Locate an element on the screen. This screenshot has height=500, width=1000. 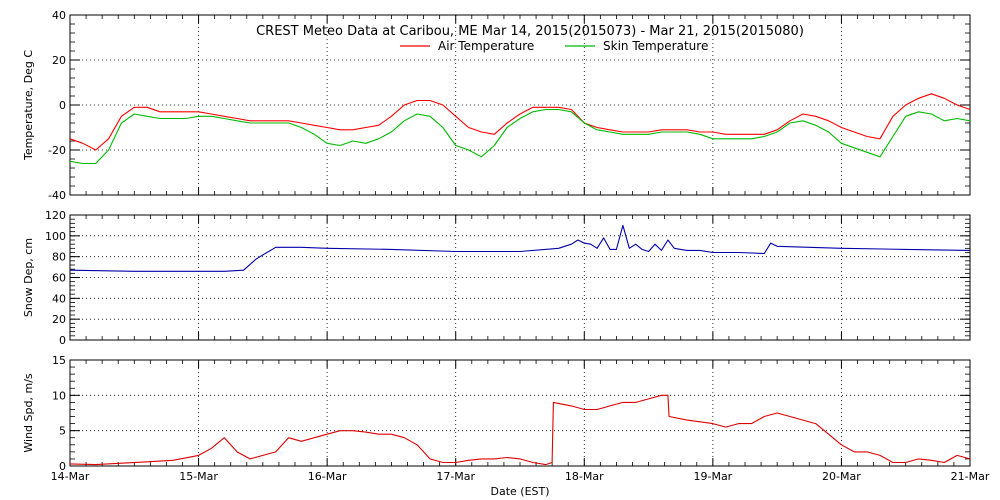
y-tick-label: 100 is located at coordinates (55, 236).